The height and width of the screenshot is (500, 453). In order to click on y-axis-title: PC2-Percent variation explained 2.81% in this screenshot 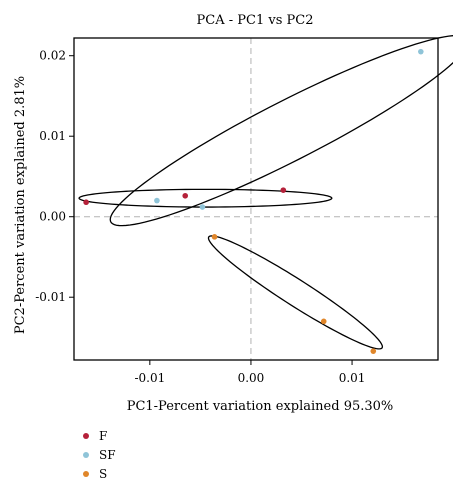, I will do `click(20, 205)`.